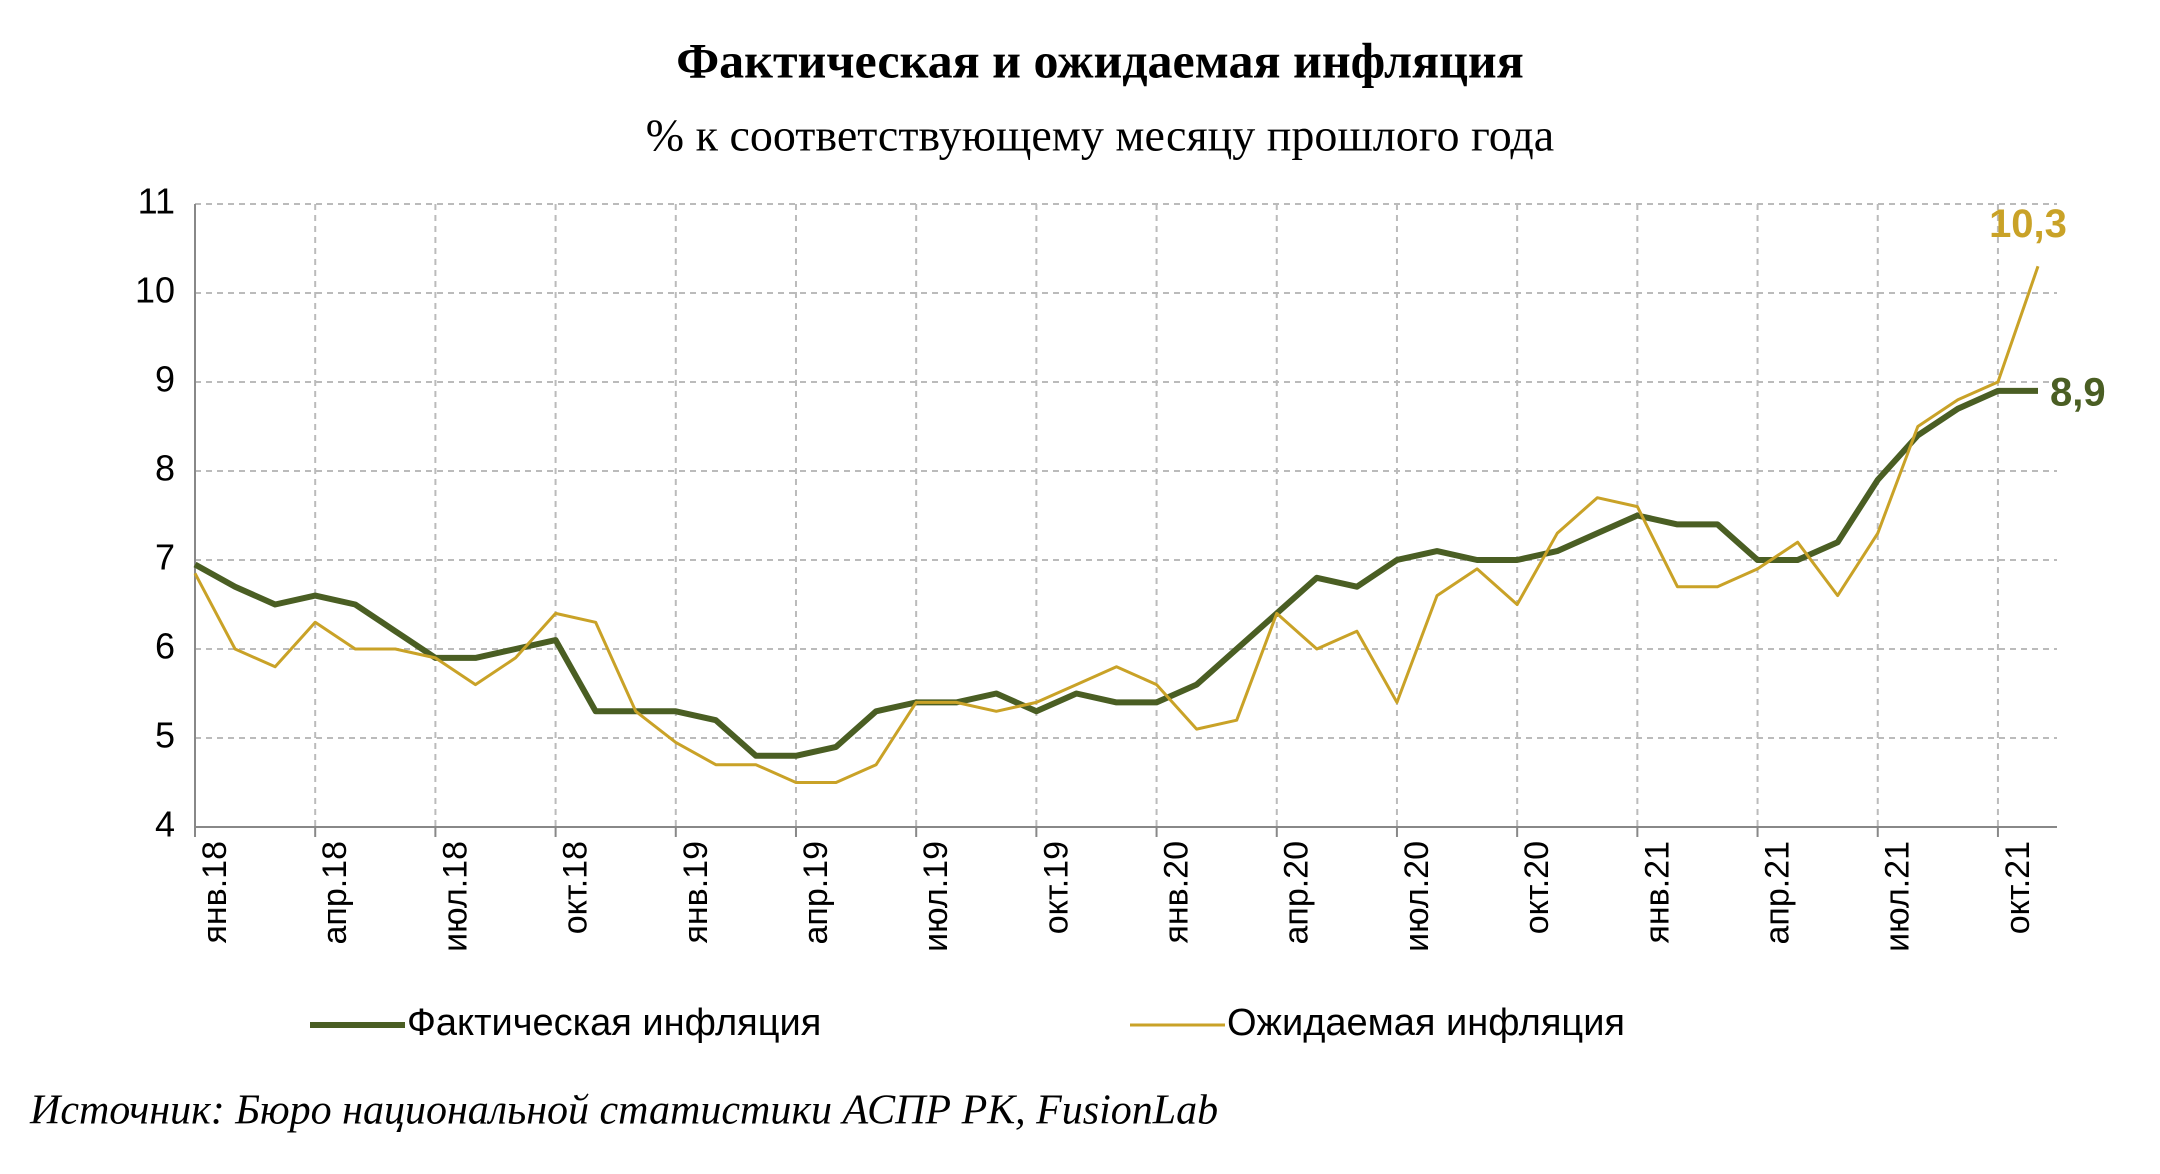 This screenshot has height=1174, width=2160. What do you see at coordinates (2078, 392) in the screenshot?
I see `data-label: 8,9` at bounding box center [2078, 392].